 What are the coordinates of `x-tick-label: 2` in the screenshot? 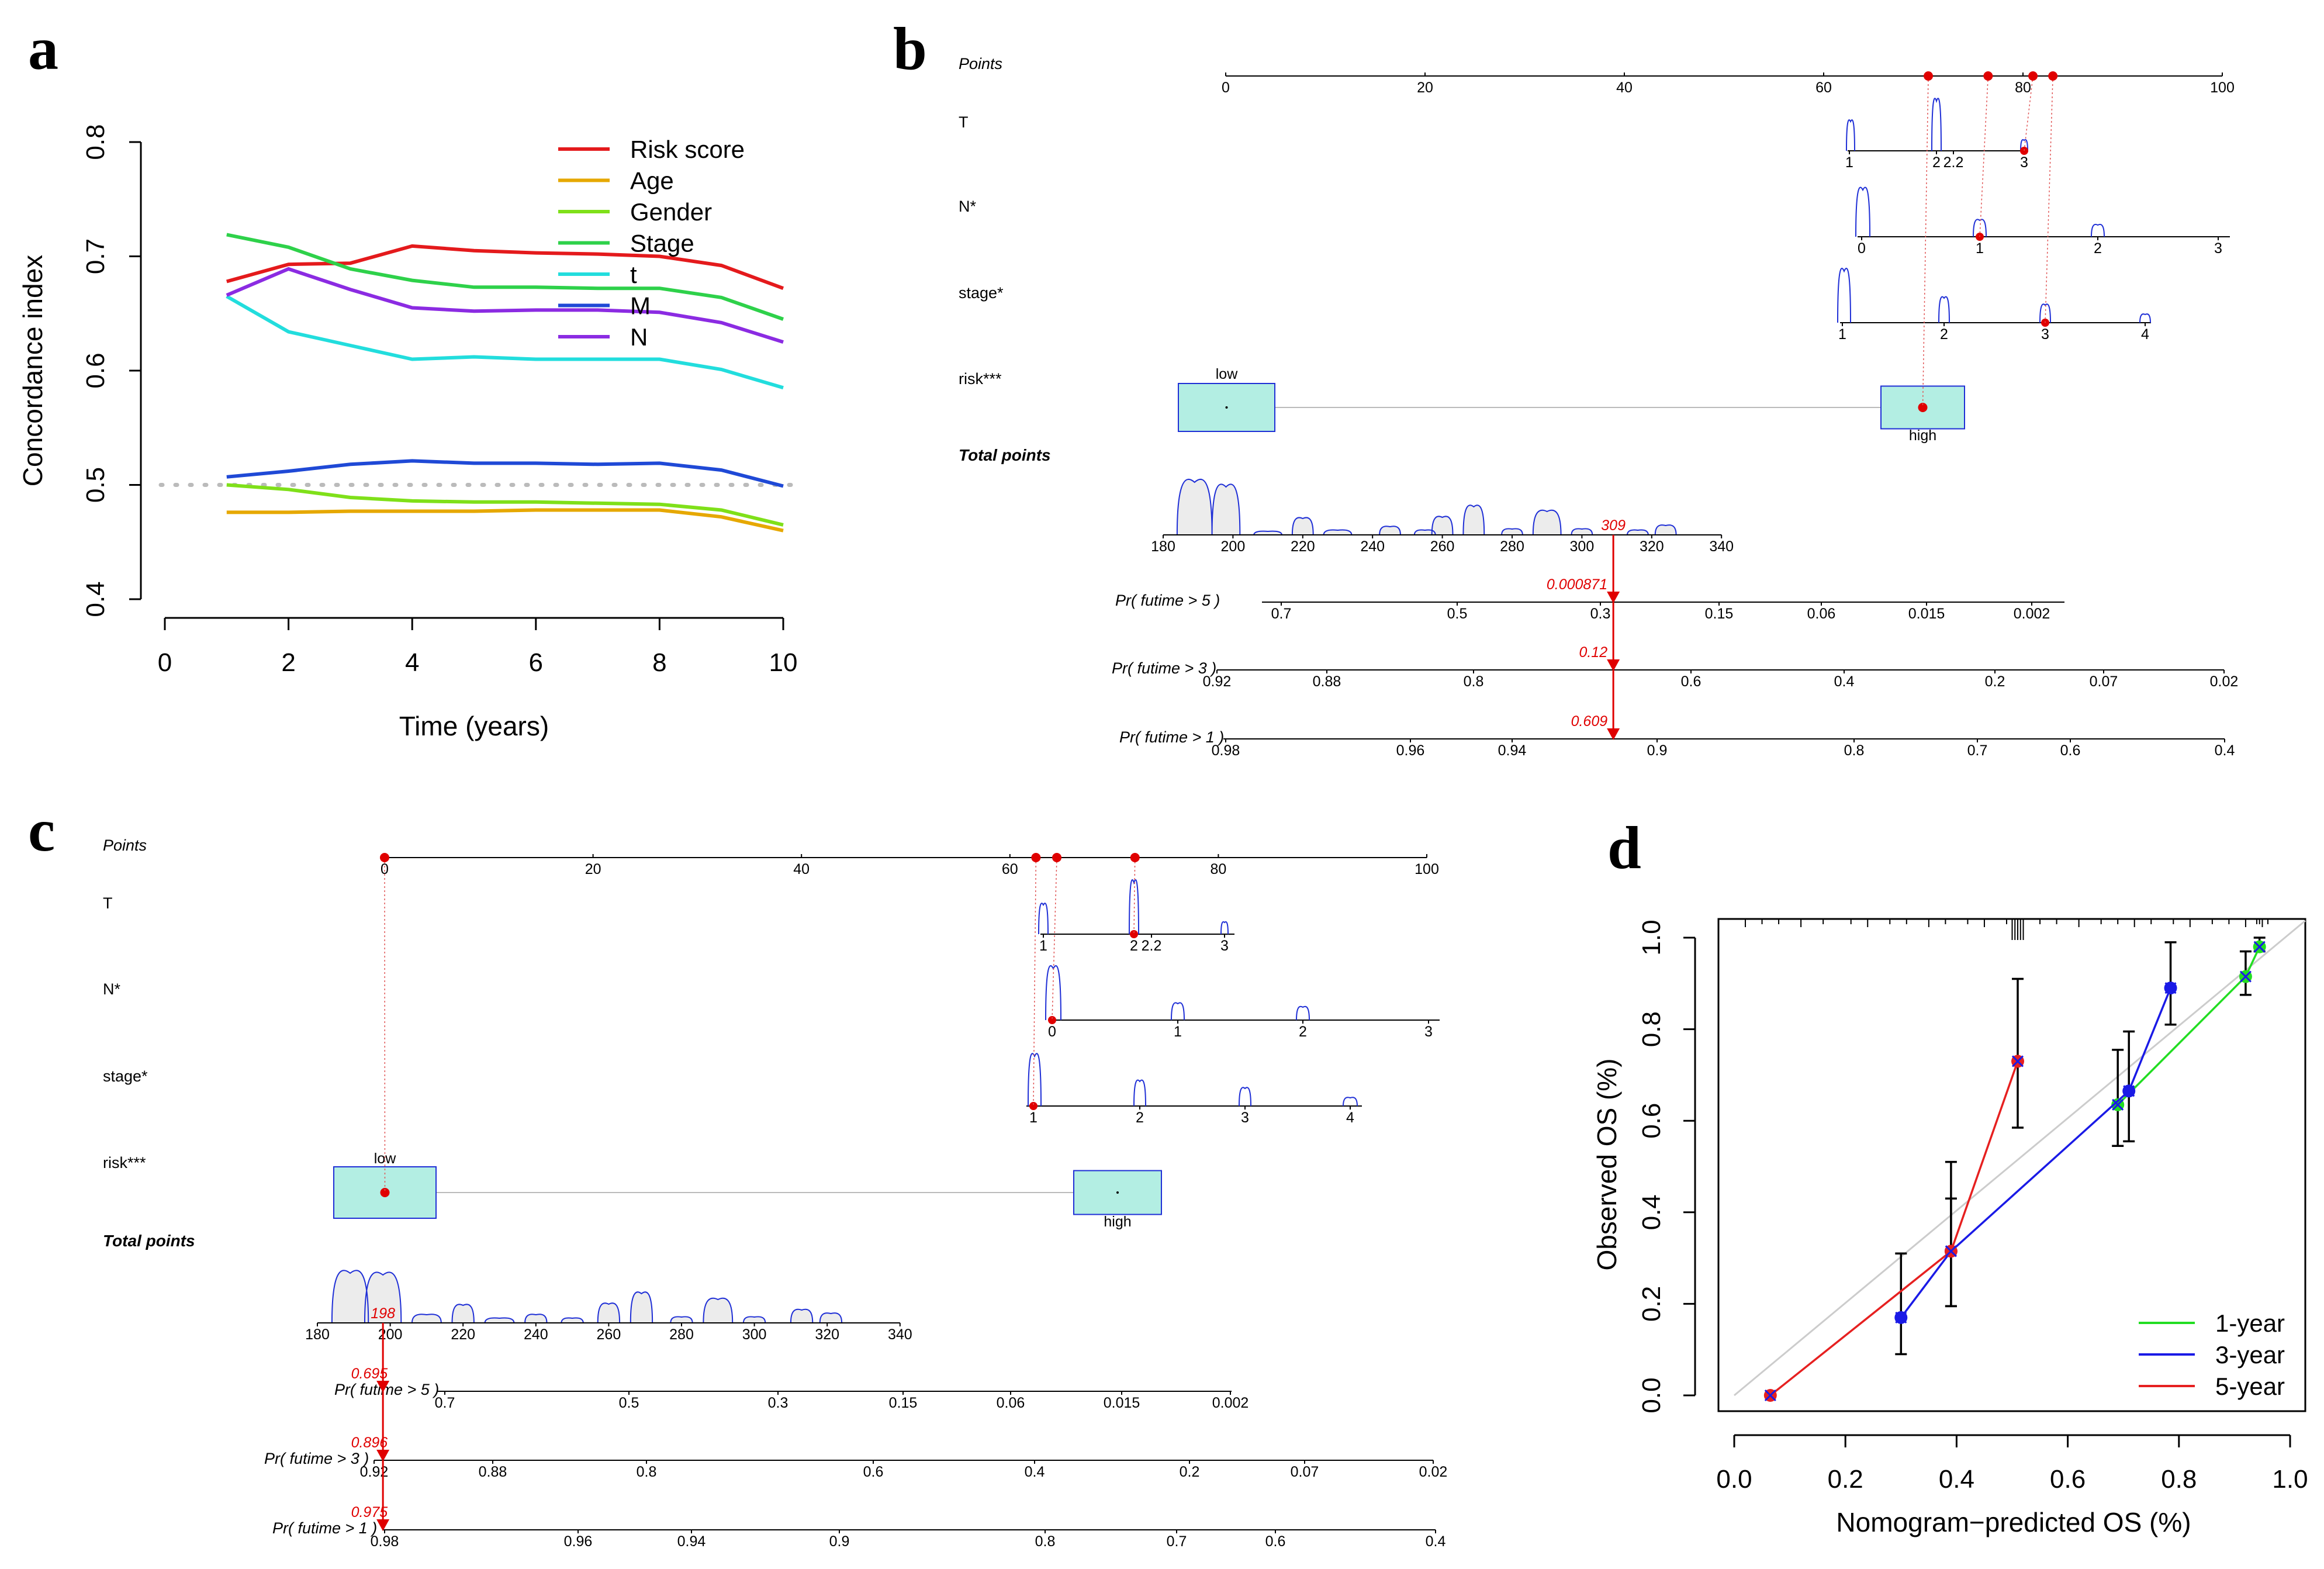 It's located at (288, 662).